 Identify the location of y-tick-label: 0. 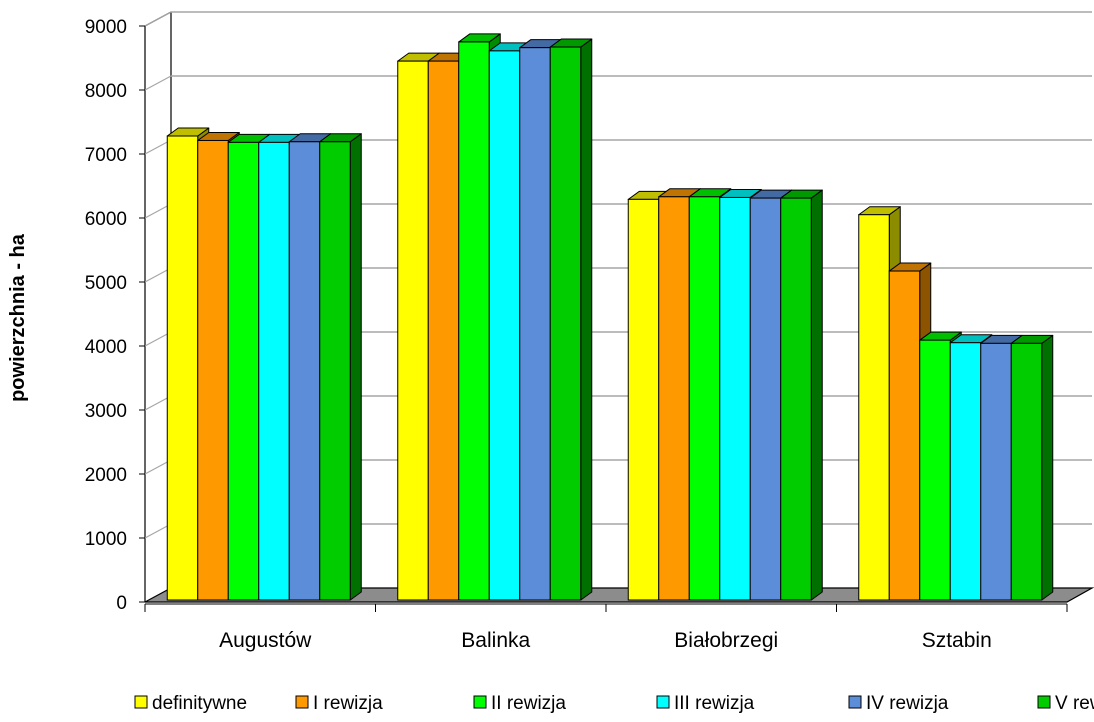
(121, 603).